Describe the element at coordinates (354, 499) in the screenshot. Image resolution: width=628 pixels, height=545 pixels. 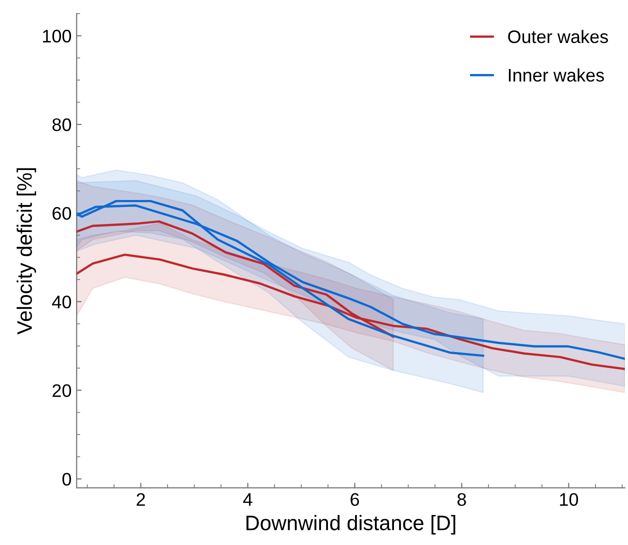
I see `x-tick-label: 6` at that location.